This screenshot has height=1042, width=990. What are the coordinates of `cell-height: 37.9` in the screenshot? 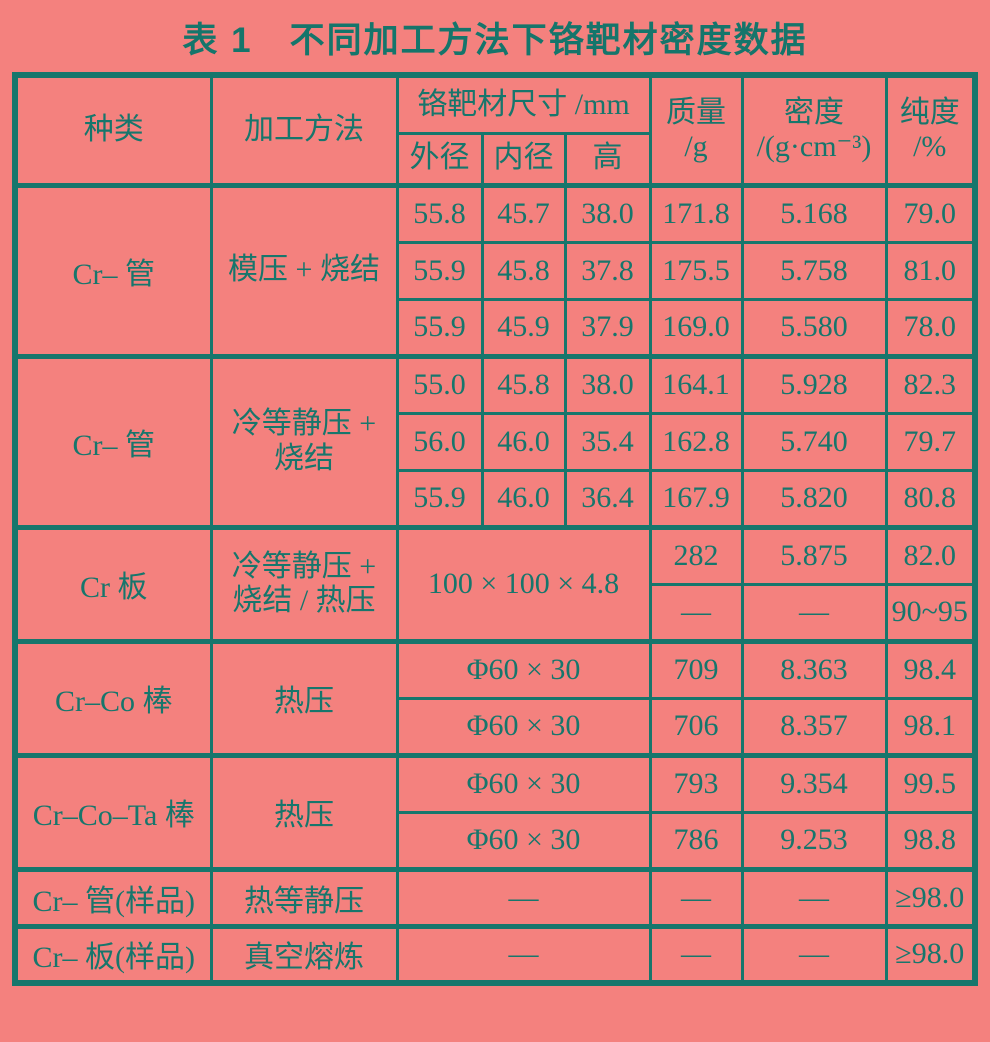 It's located at (607, 327).